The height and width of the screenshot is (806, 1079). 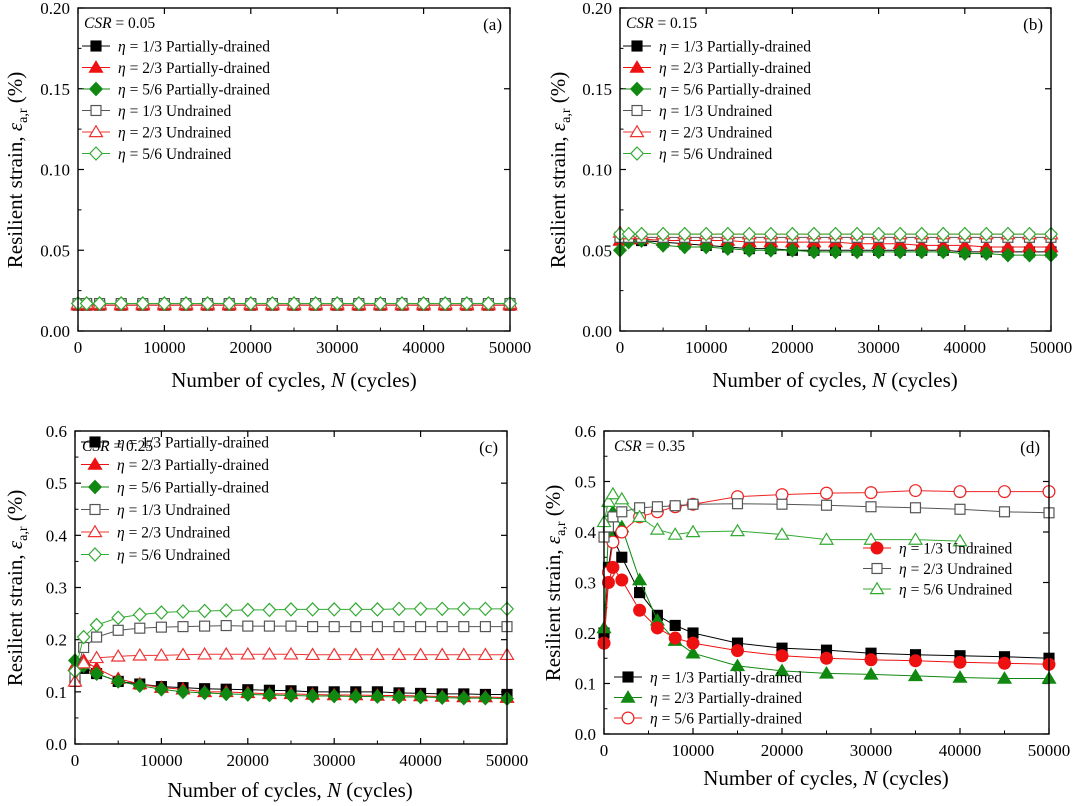 I want to click on legend-label: η = 2/3 Undrained, so click(x=175, y=133).